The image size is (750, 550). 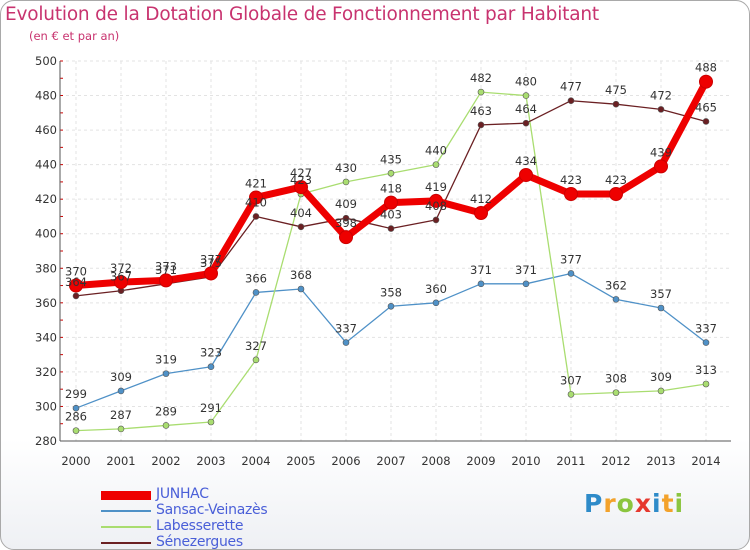 I want to click on logo-letter: x, so click(x=643, y=503).